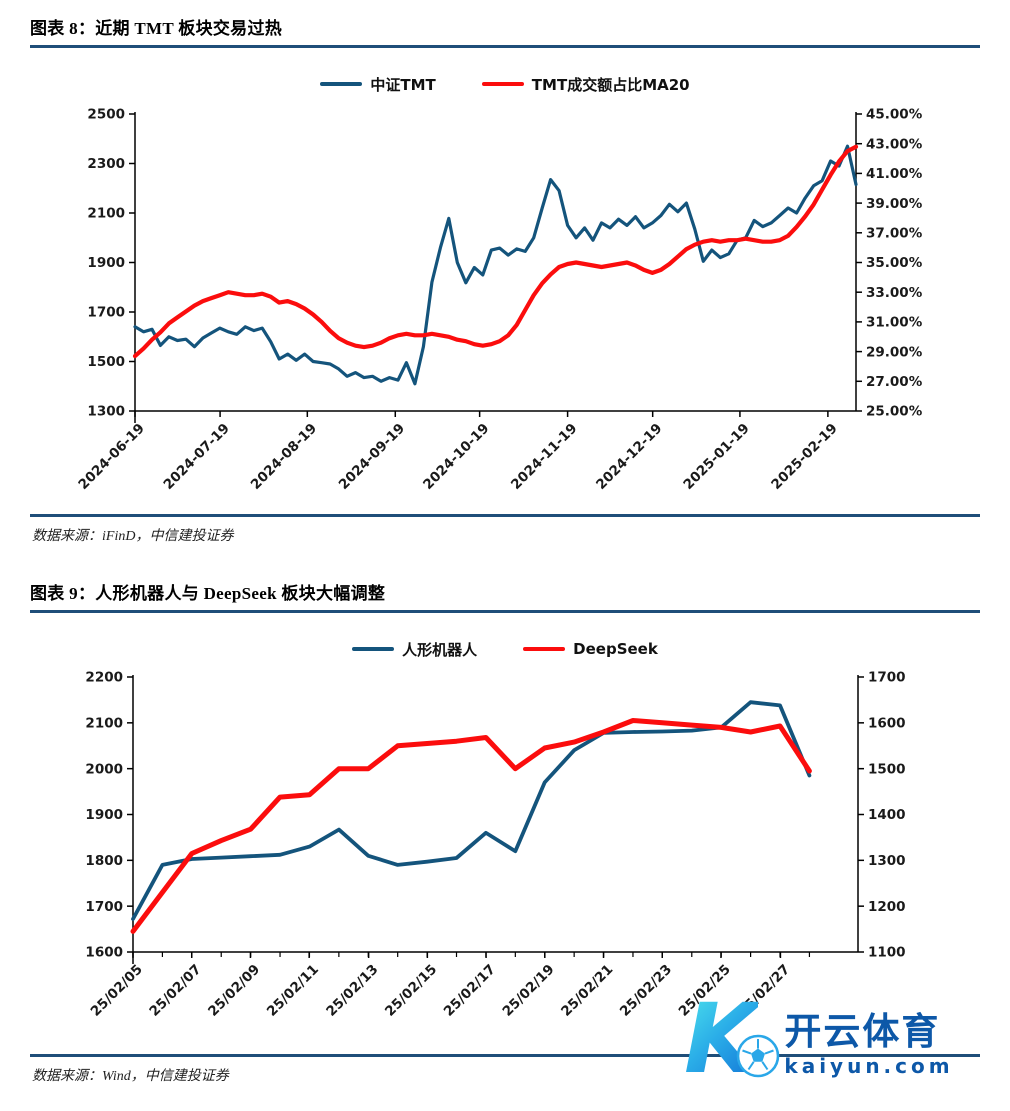 The image size is (1010, 1111). I want to click on svg-text: 2500, so click(106, 115).